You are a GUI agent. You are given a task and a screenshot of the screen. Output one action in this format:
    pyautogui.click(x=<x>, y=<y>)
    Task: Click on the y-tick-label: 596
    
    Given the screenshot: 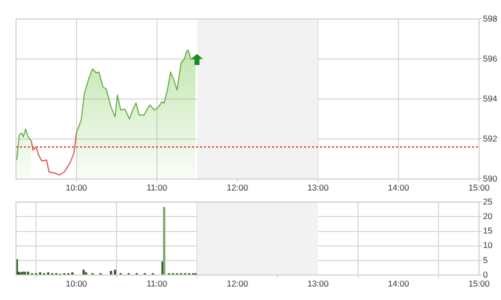 What is the action you would take?
    pyautogui.click(x=490, y=58)
    